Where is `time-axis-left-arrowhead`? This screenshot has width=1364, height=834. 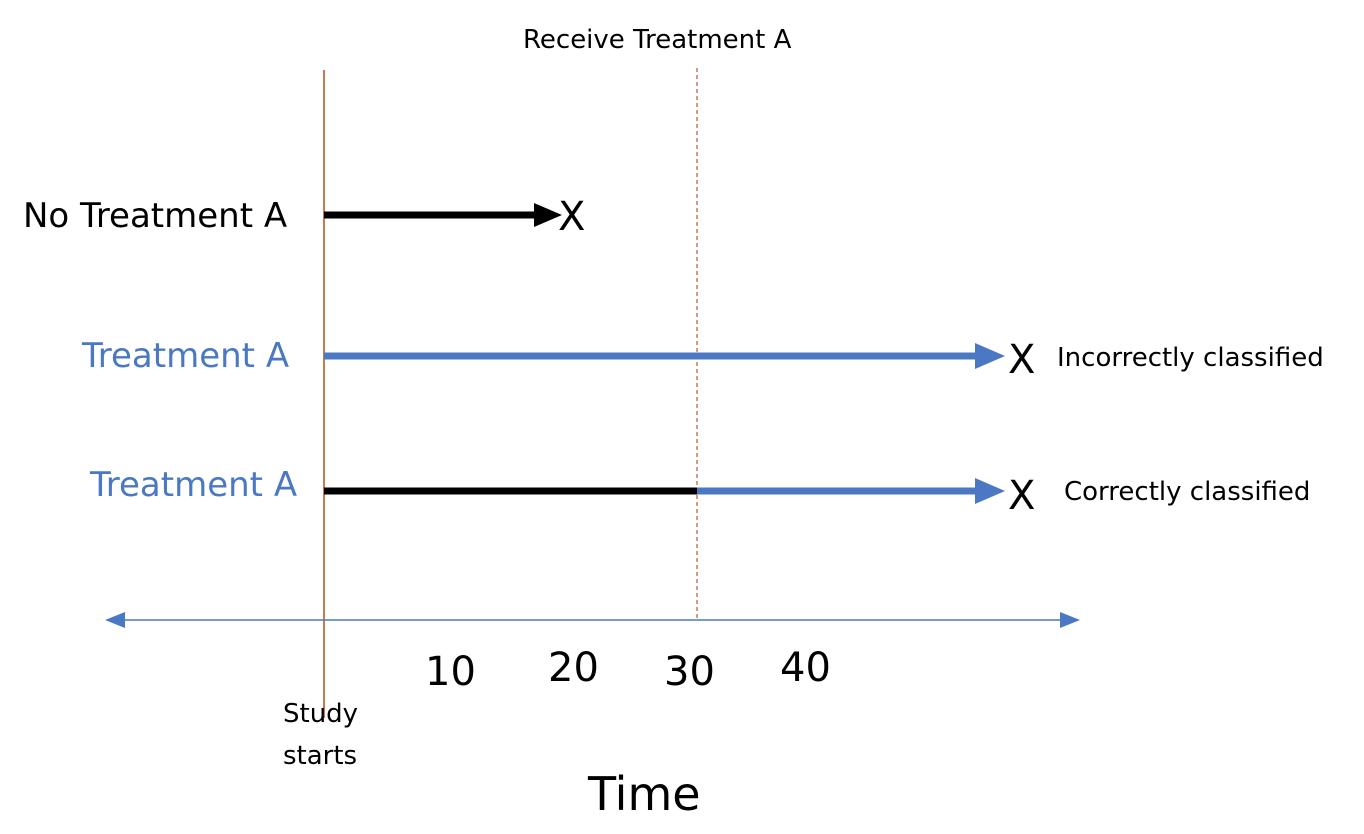
time-axis-left-arrowhead is located at coordinates (115, 620).